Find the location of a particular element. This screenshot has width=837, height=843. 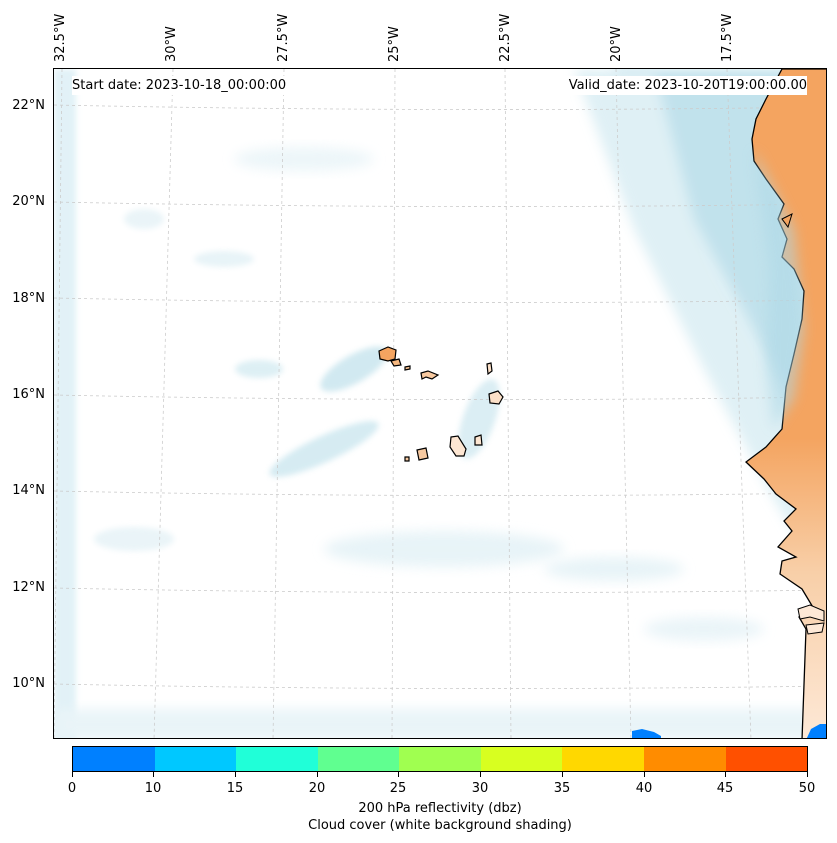

meridian-32-5w is located at coordinates (58, 403).